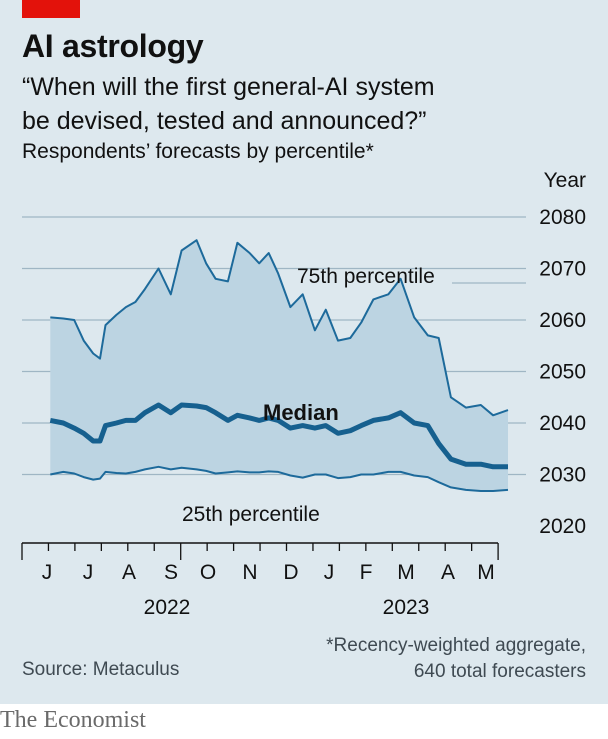  What do you see at coordinates (167, 607) in the screenshot?
I see `x-year-label: 2022` at bounding box center [167, 607].